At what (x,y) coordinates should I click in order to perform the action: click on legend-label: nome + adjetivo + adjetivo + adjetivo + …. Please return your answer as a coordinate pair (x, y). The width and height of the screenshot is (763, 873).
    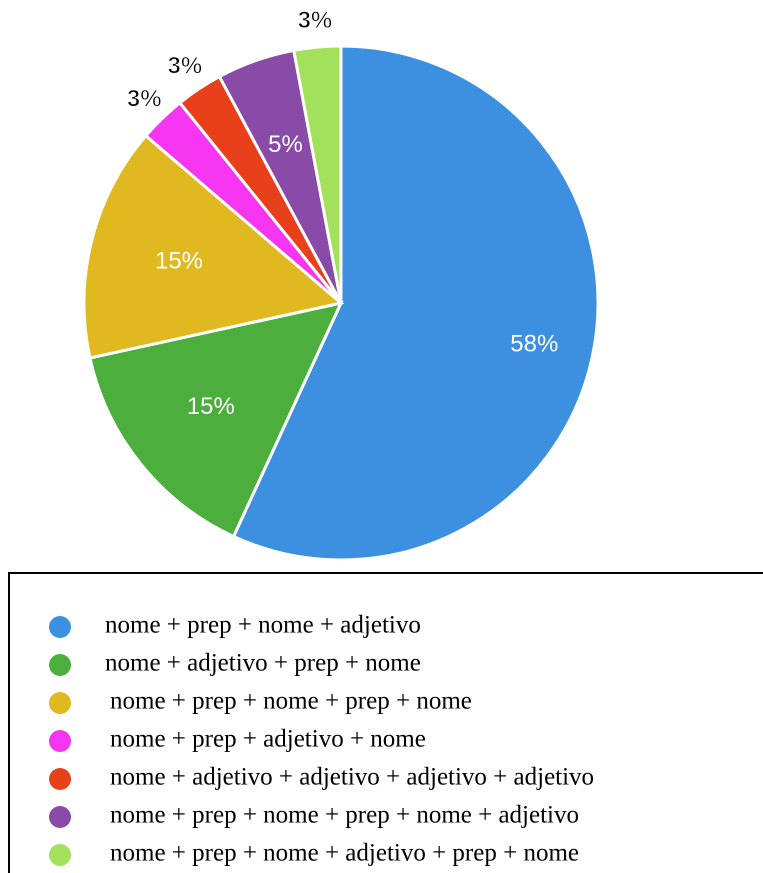
    Looking at the image, I should click on (352, 777).